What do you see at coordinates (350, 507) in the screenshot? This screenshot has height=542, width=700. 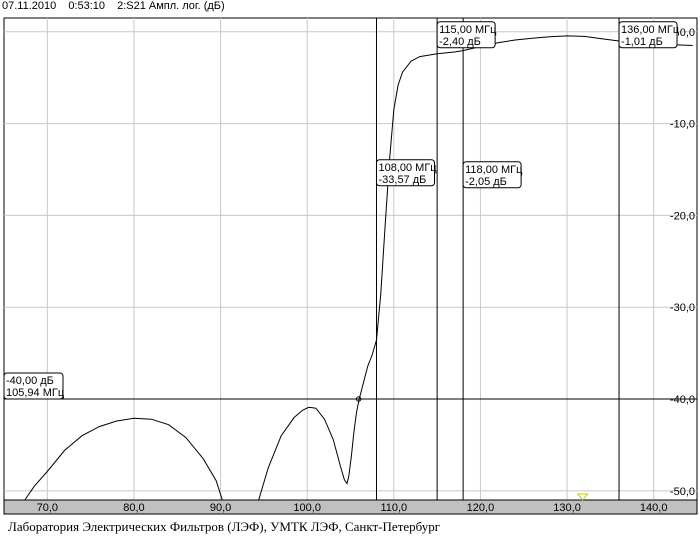 I see `x-axis-bar` at bounding box center [350, 507].